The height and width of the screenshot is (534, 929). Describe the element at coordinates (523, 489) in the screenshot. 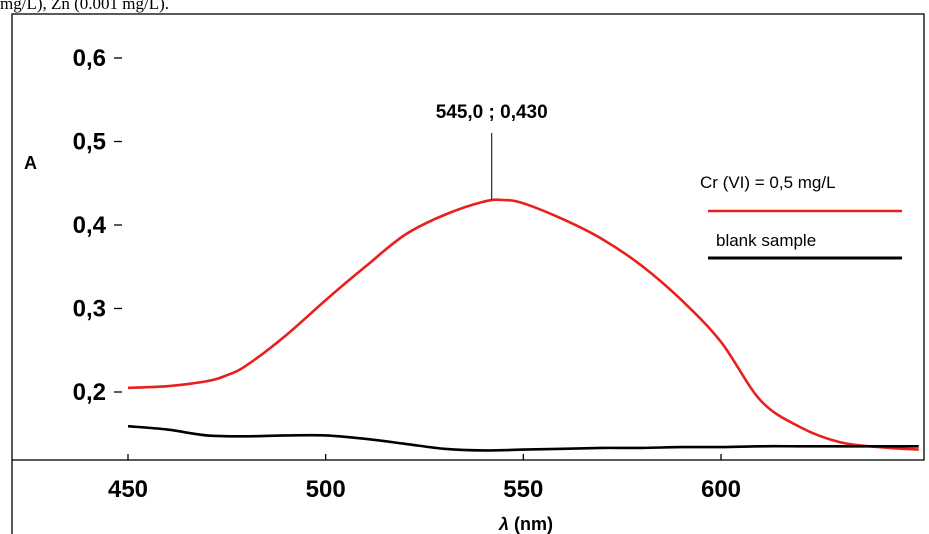

I see `x-tick-label: 550` at that location.